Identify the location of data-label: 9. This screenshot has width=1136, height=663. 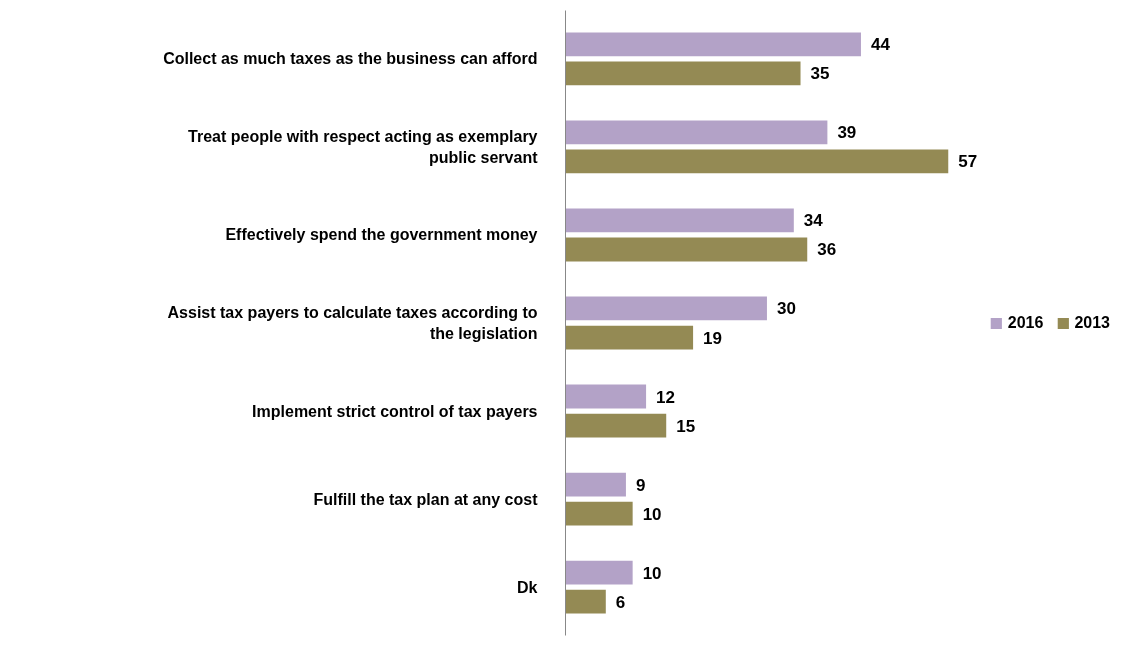
(640, 485).